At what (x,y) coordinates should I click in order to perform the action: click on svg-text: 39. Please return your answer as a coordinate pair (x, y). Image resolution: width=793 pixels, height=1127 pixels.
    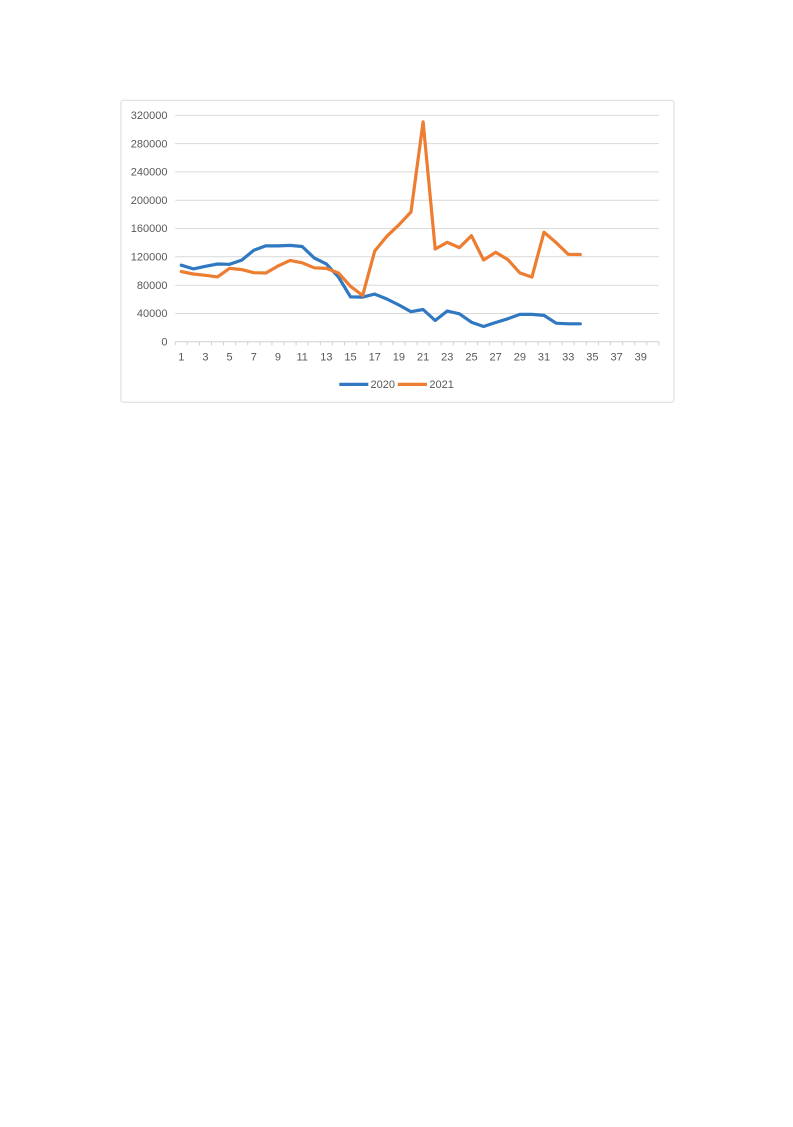
    Looking at the image, I should click on (641, 358).